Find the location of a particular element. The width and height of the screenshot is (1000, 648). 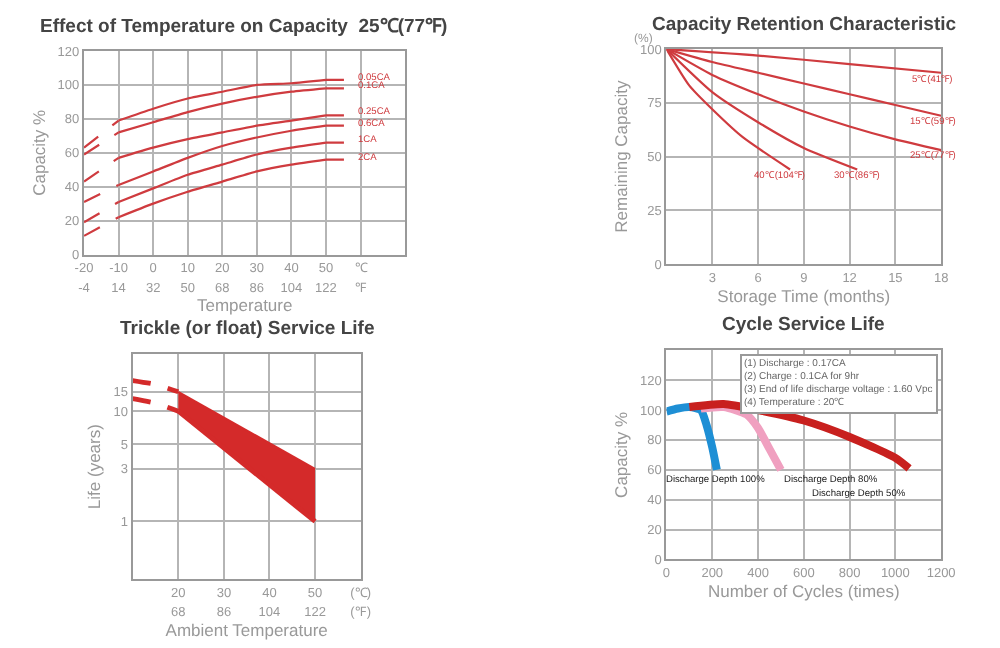

x-axis-title: Ambient Temperature is located at coordinates (247, 629).